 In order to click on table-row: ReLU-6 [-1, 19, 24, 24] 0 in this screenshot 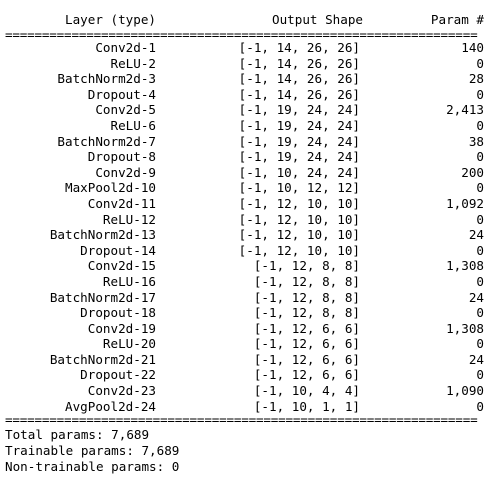, I will do `click(245, 126)`.